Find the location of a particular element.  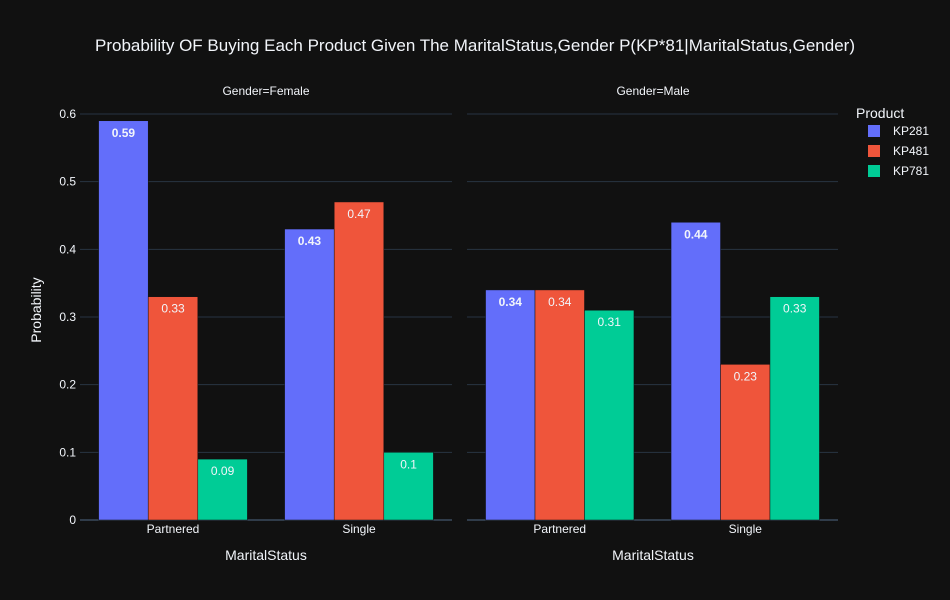

legend: KP281 KP481 KP781 is located at coordinates (898, 151).